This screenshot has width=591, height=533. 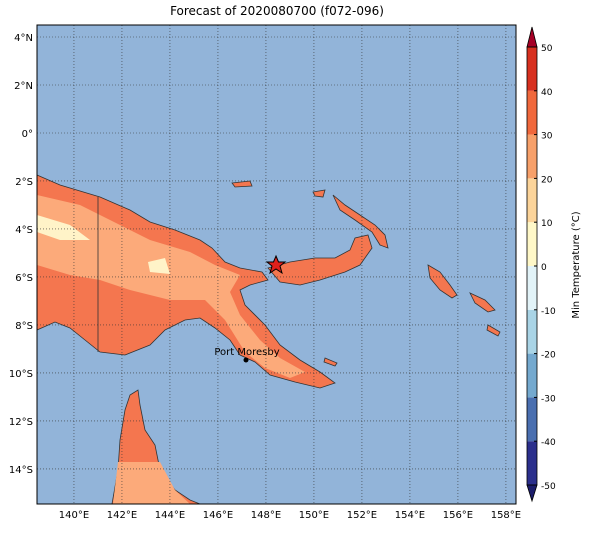 I want to click on x-tick-label: 142°E, so click(x=122, y=515).